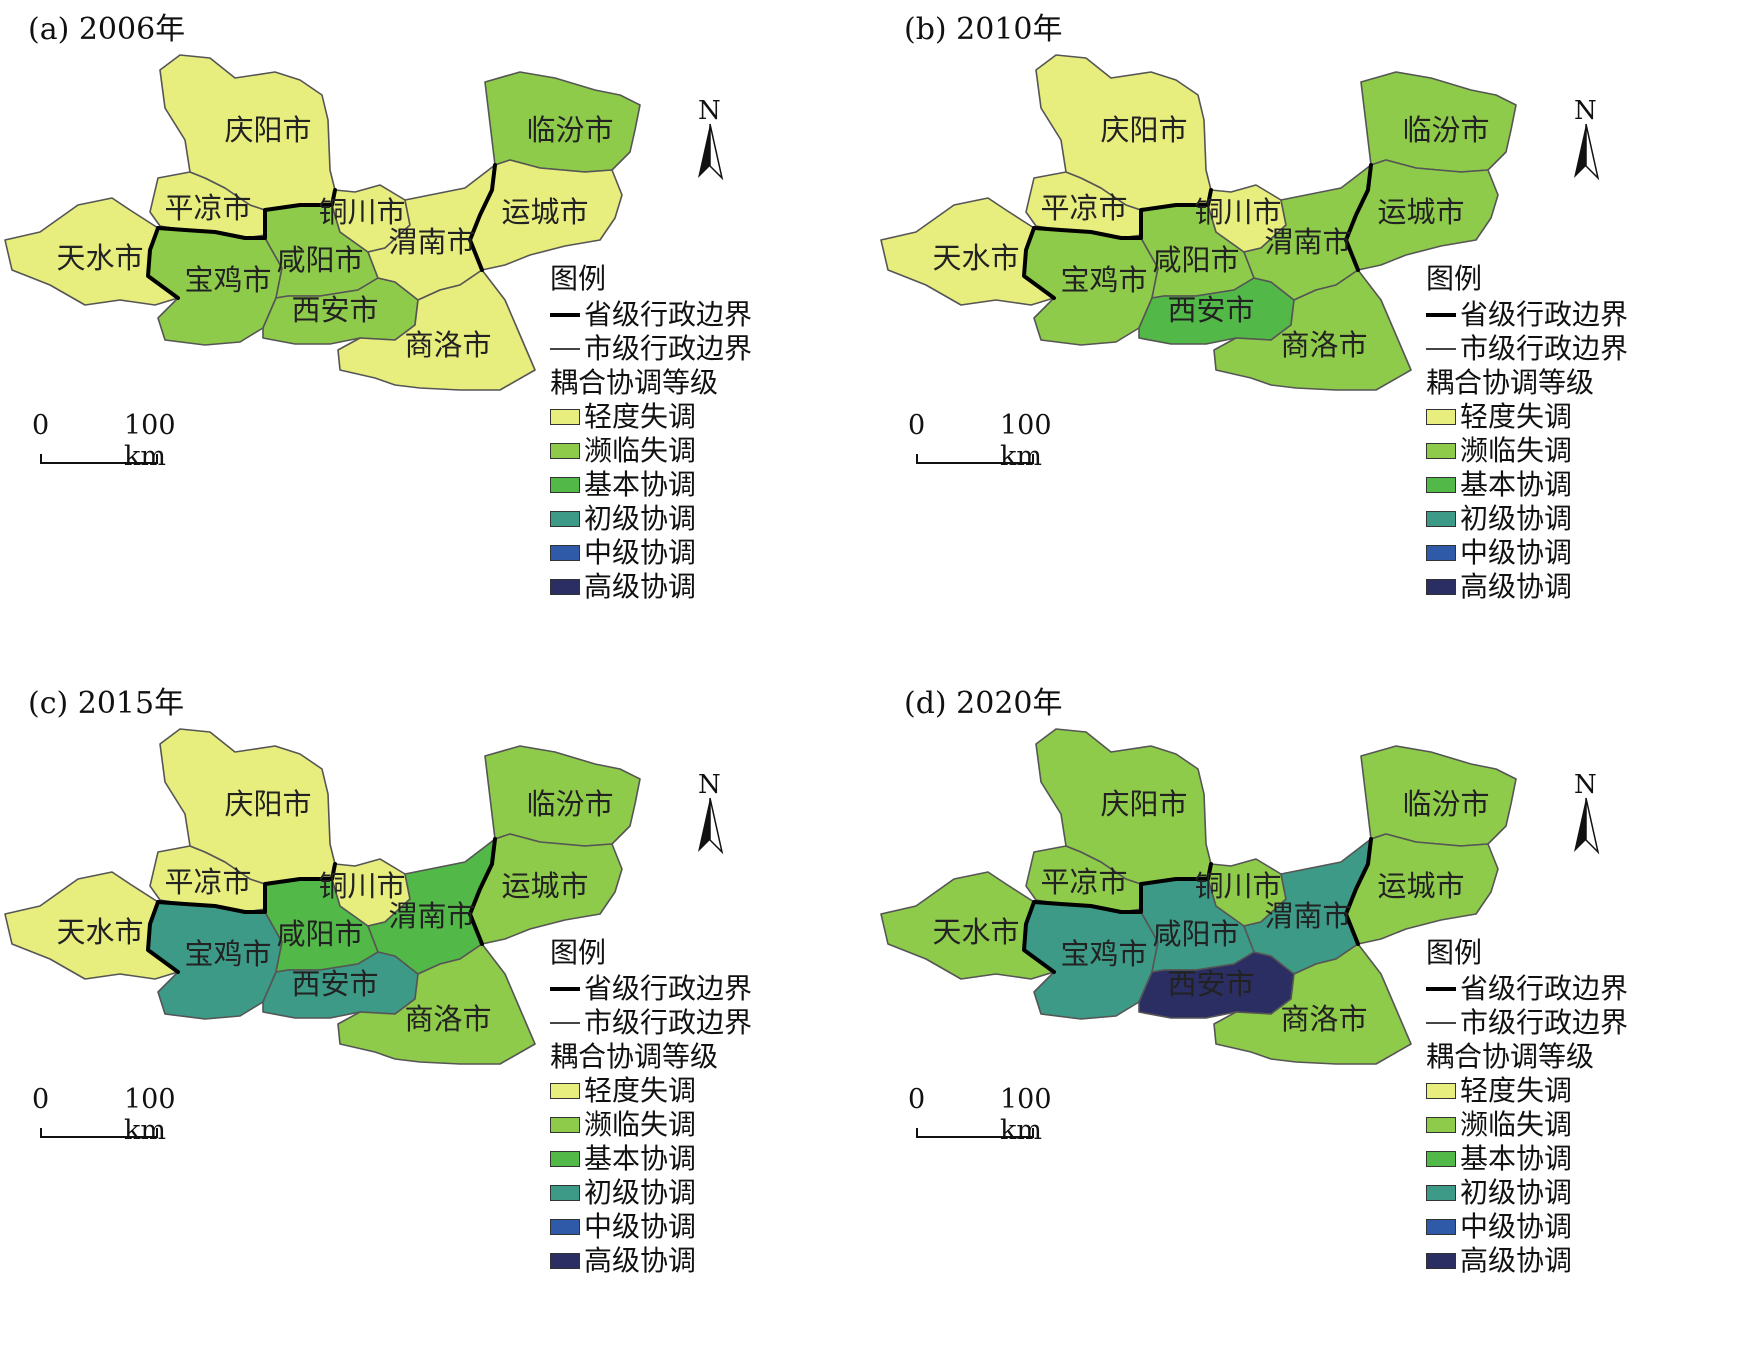 The image size is (1752, 1349). I want to click on city-label: 西安市, so click(334, 310).